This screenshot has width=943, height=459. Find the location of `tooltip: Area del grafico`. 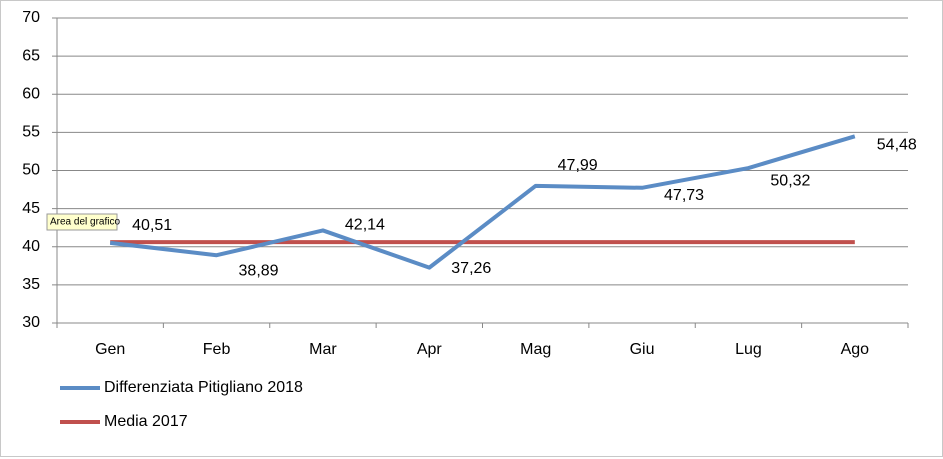

tooltip: Area del grafico is located at coordinates (83, 222).